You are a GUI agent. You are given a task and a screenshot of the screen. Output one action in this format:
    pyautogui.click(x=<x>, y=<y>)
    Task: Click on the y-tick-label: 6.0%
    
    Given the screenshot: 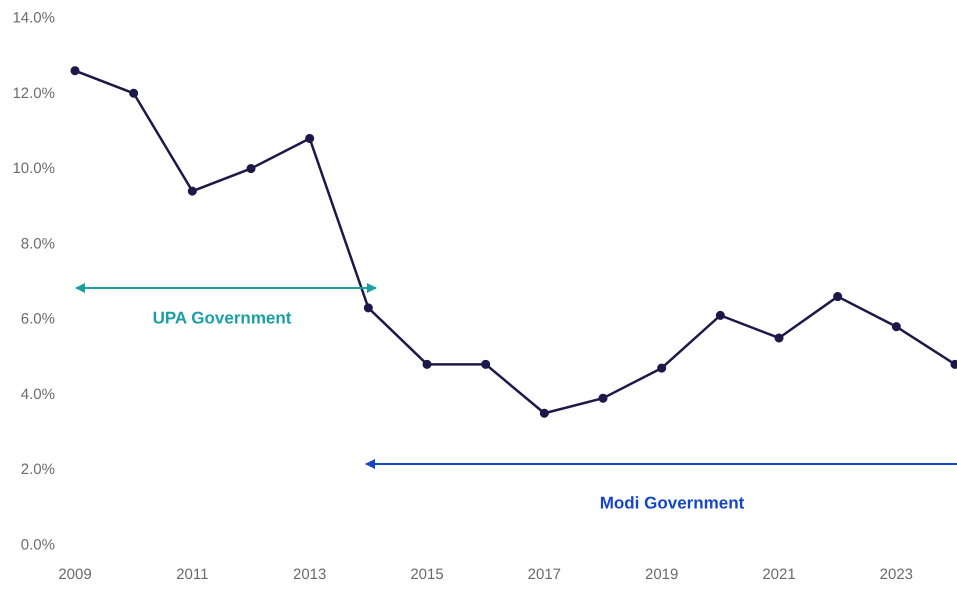 What is the action you would take?
    pyautogui.click(x=37, y=319)
    